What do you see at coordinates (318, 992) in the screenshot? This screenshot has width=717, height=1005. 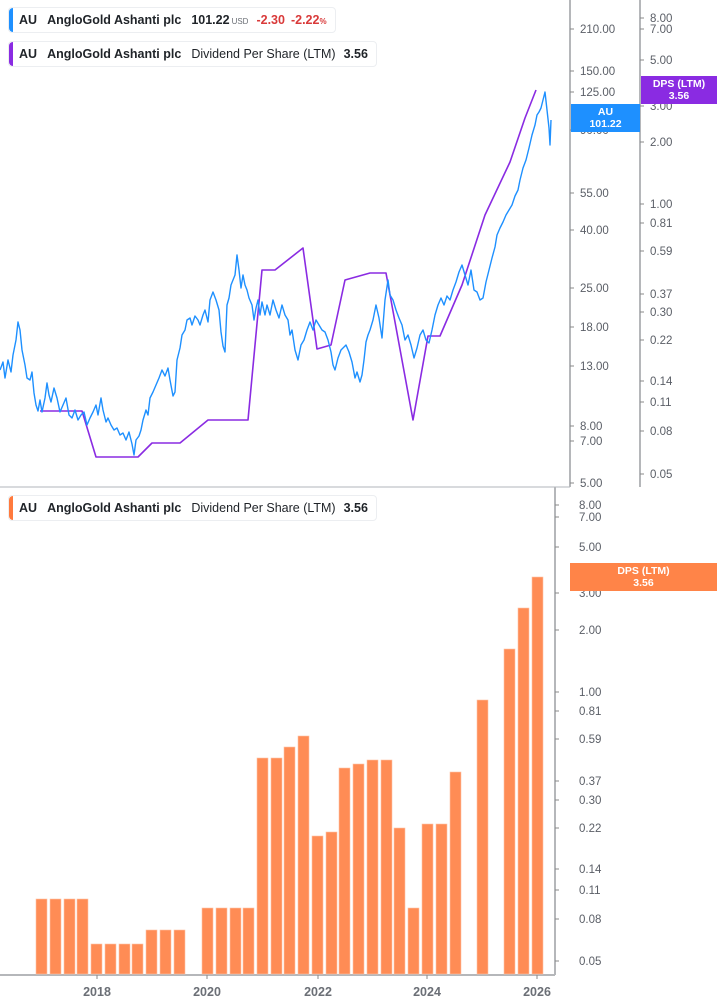 I see `svg-text: 2022` at bounding box center [318, 992].